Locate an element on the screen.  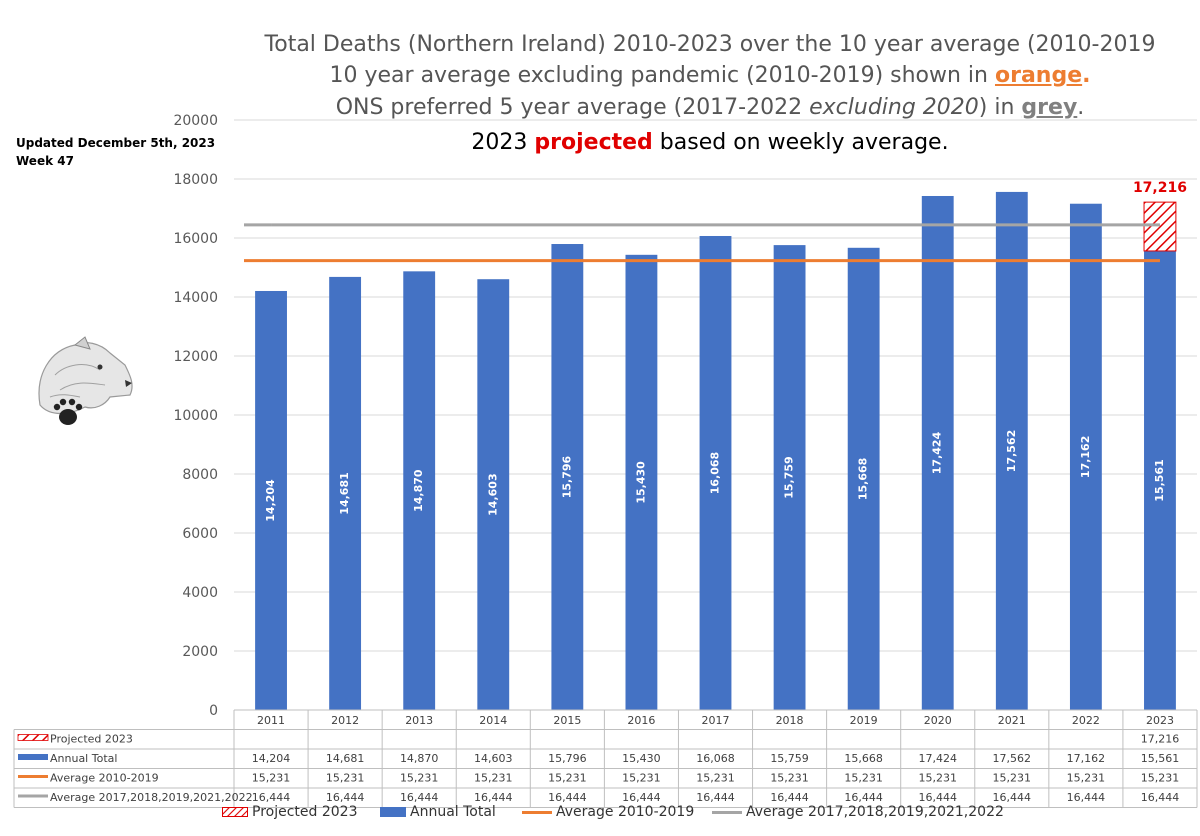
y-tick-label: 16000 is located at coordinates (195, 239).